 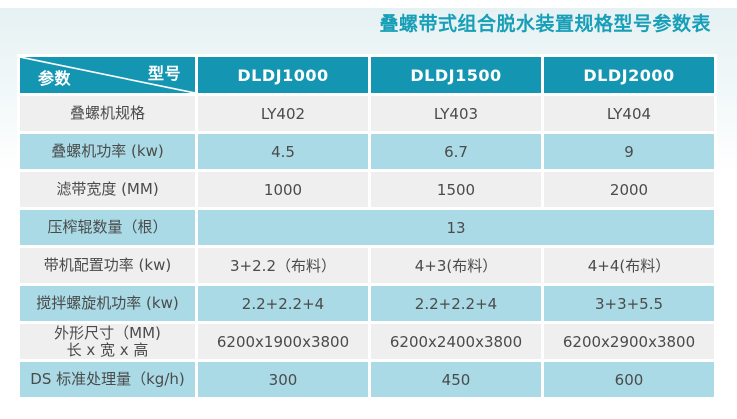 I want to click on row-value: 6200x2900x3800, so click(x=629, y=341).